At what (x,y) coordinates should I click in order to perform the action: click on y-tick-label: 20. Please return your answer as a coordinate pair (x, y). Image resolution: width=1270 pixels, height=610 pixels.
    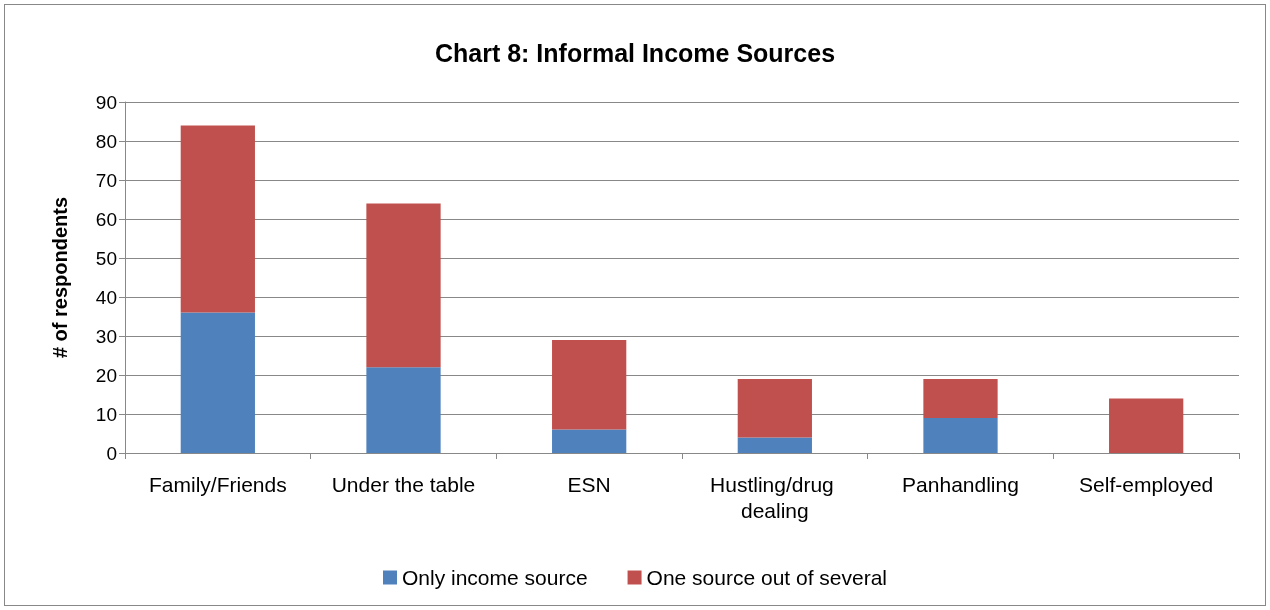
    Looking at the image, I should click on (106, 375).